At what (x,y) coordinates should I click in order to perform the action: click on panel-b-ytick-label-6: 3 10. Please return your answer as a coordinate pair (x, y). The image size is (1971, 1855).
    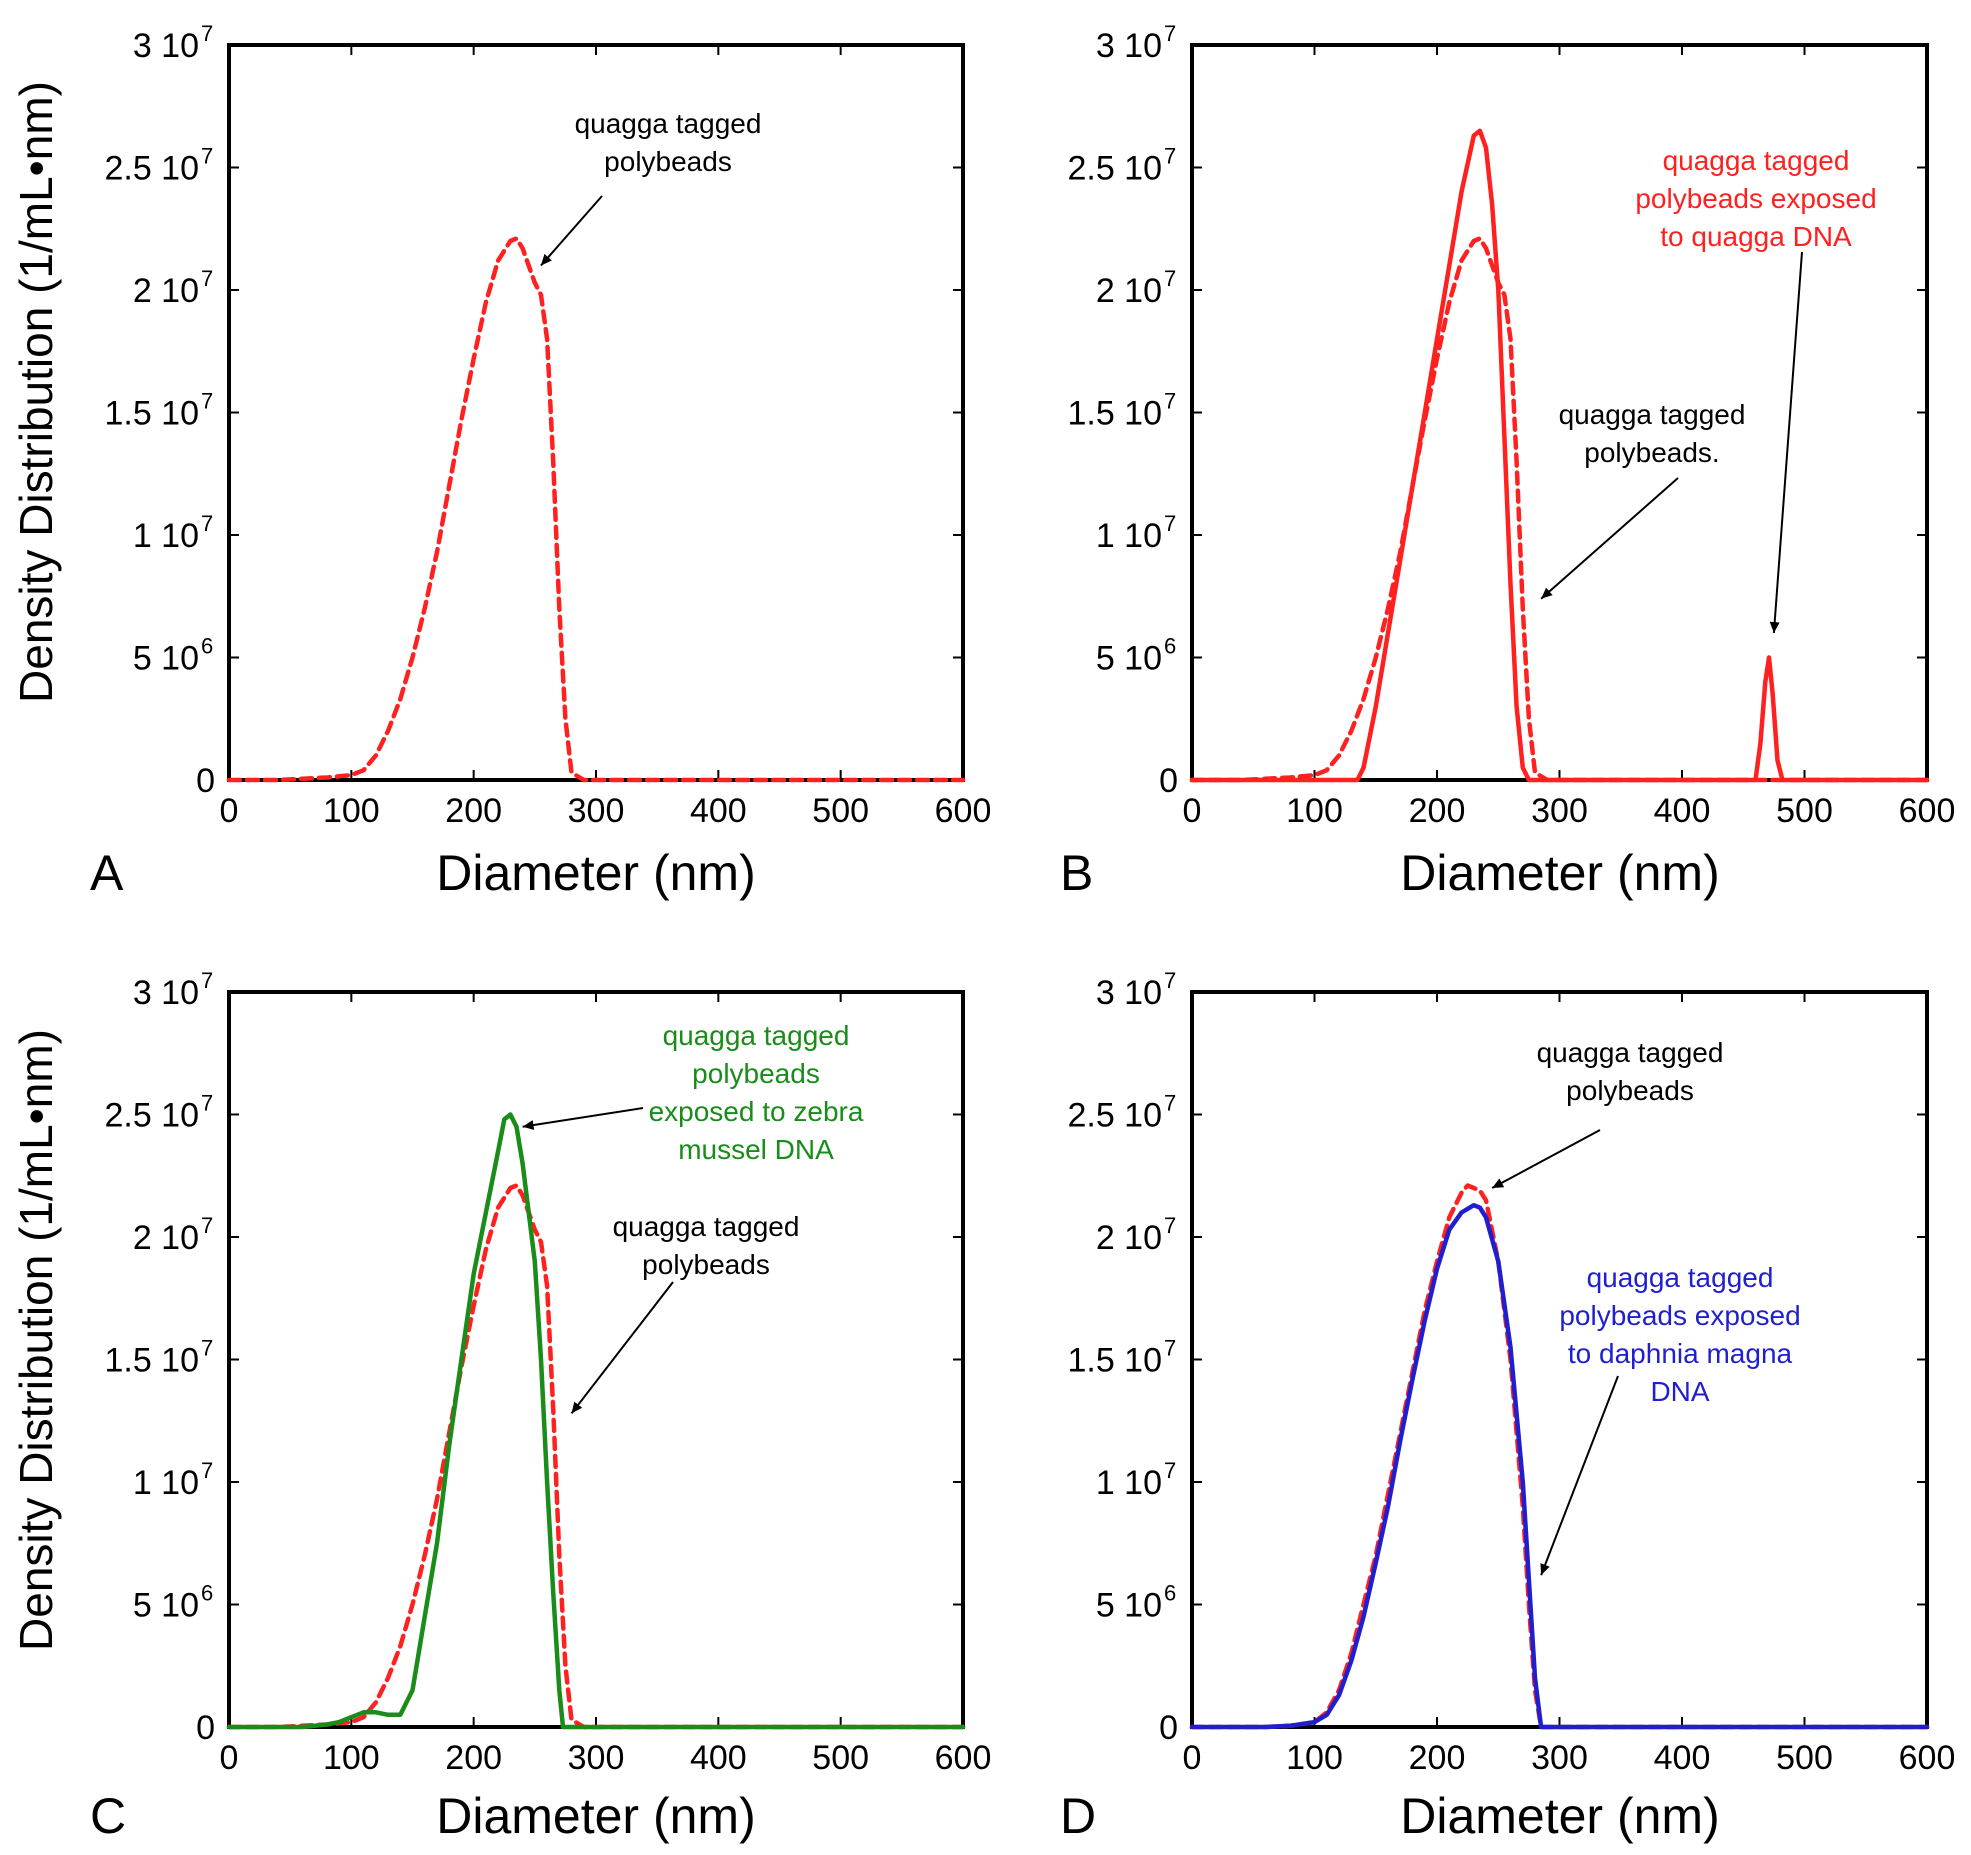
    Looking at the image, I should click on (1129, 46).